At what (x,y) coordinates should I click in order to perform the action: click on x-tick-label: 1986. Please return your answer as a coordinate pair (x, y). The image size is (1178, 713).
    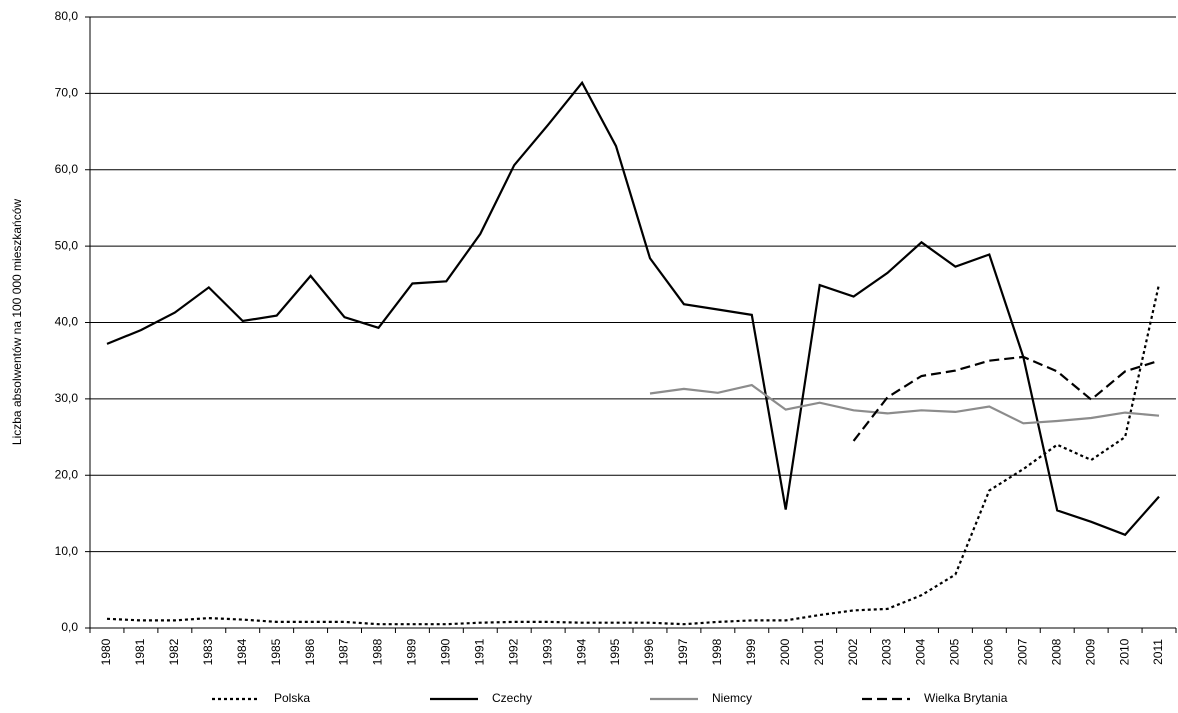
    Looking at the image, I should click on (310, 651).